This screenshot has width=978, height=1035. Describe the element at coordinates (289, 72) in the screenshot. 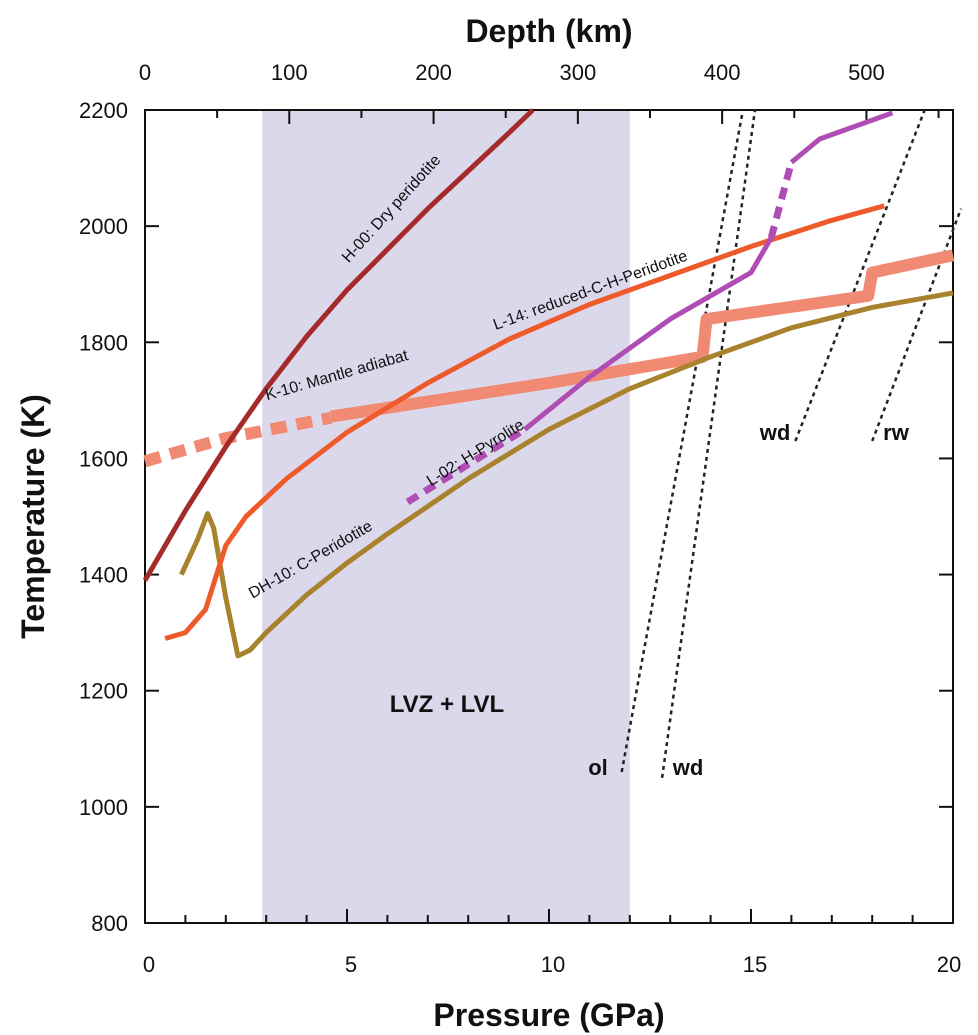

I see `x2-tick-label: 100` at that location.